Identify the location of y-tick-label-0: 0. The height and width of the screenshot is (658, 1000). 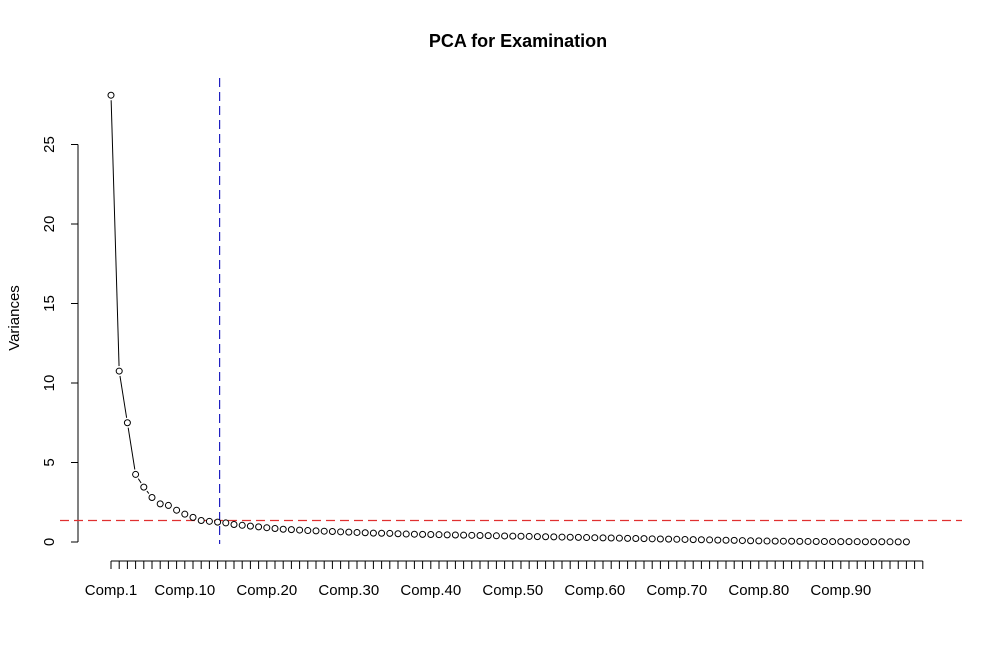
(49, 542).